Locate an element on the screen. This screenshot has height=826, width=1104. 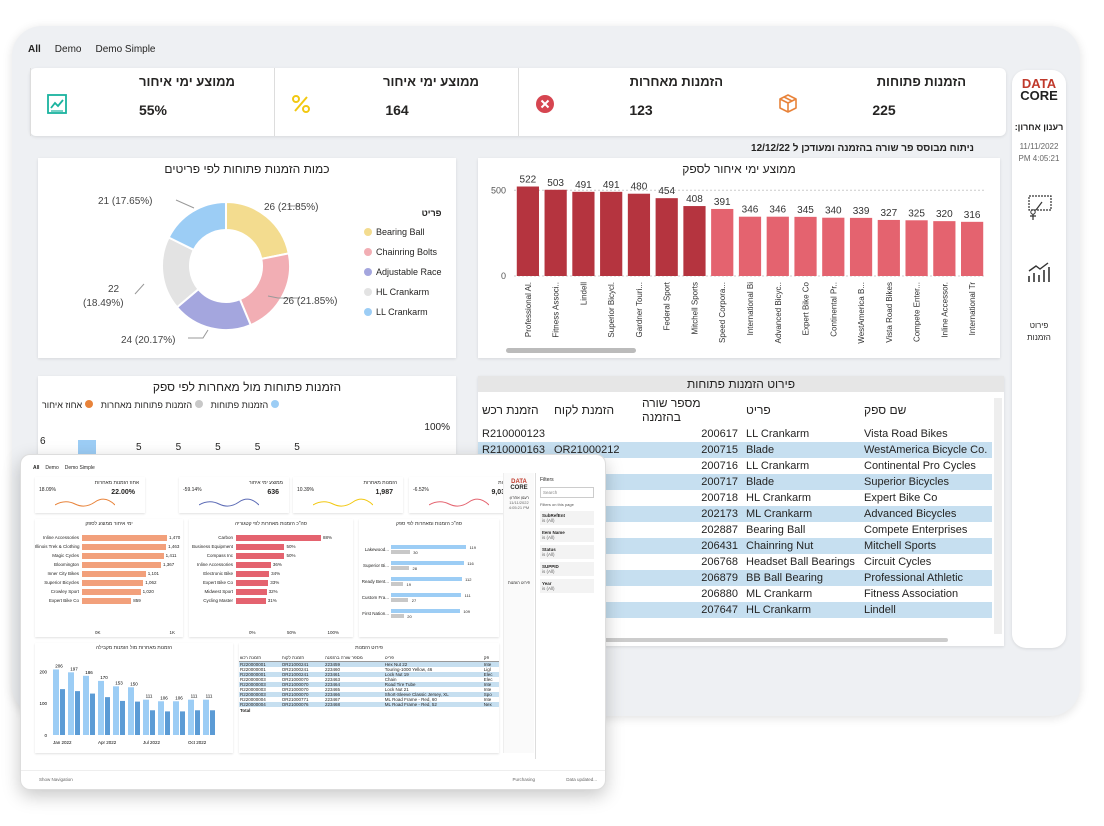
bar-mitchell-sports is located at coordinates (694, 241).